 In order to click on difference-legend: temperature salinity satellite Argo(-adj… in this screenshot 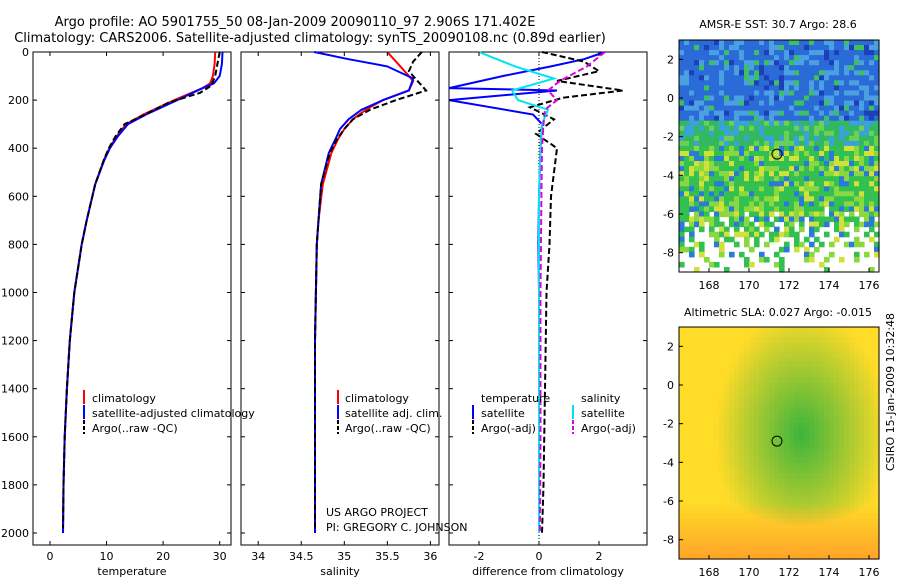, I will do `click(554, 413)`.